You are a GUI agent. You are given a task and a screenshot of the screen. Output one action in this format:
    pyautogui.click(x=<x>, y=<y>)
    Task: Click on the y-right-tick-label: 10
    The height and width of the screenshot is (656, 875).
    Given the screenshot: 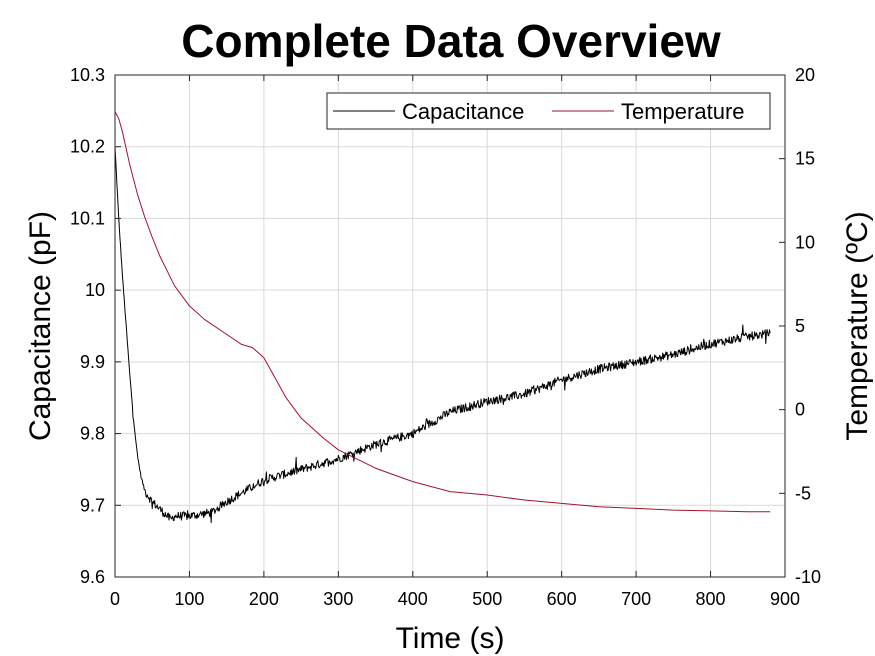 What is the action you would take?
    pyautogui.click(x=805, y=242)
    